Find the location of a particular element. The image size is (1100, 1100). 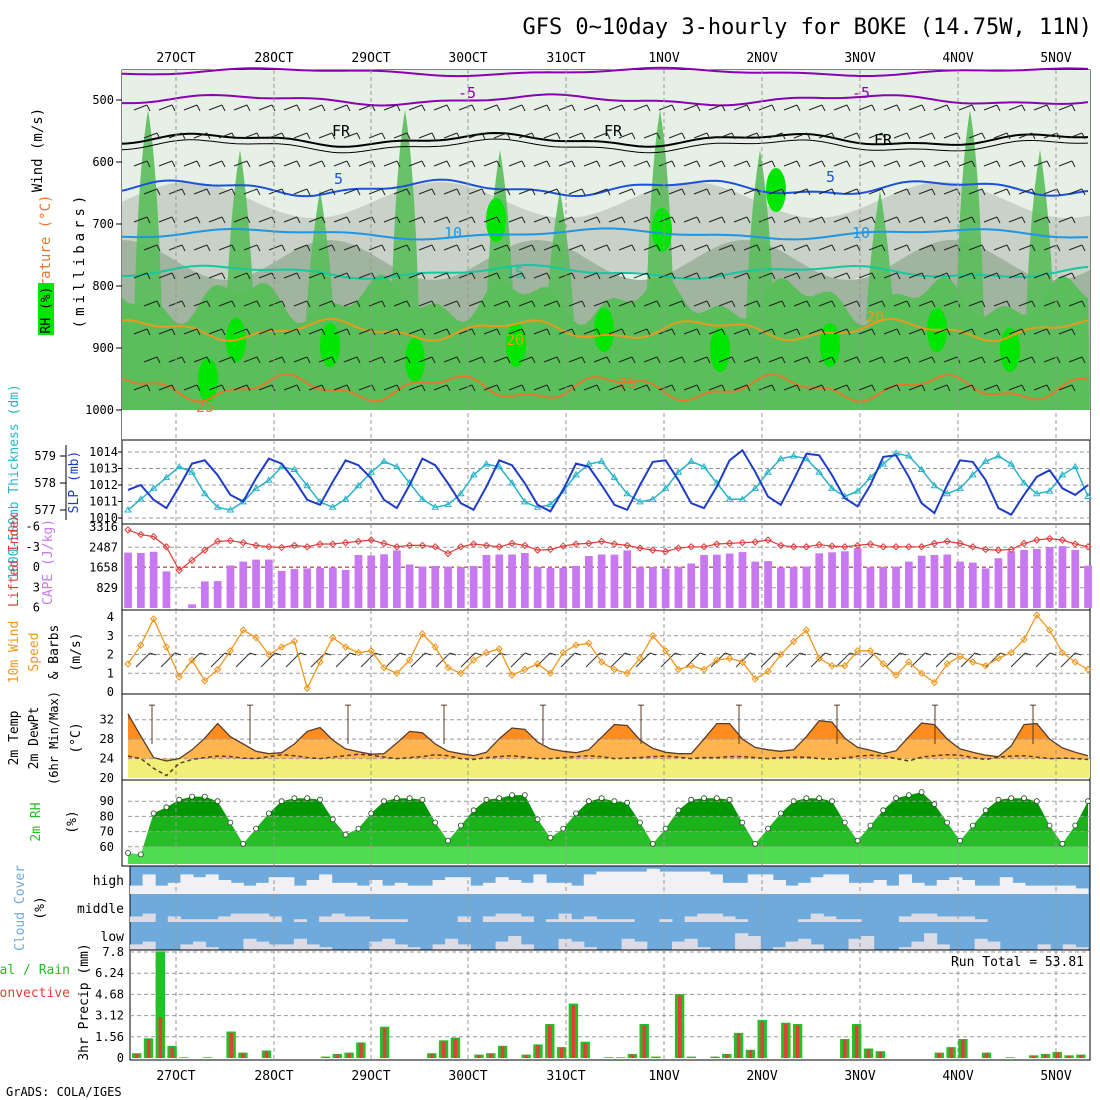

cloud-bar-low is located at coordinates (452, 944).